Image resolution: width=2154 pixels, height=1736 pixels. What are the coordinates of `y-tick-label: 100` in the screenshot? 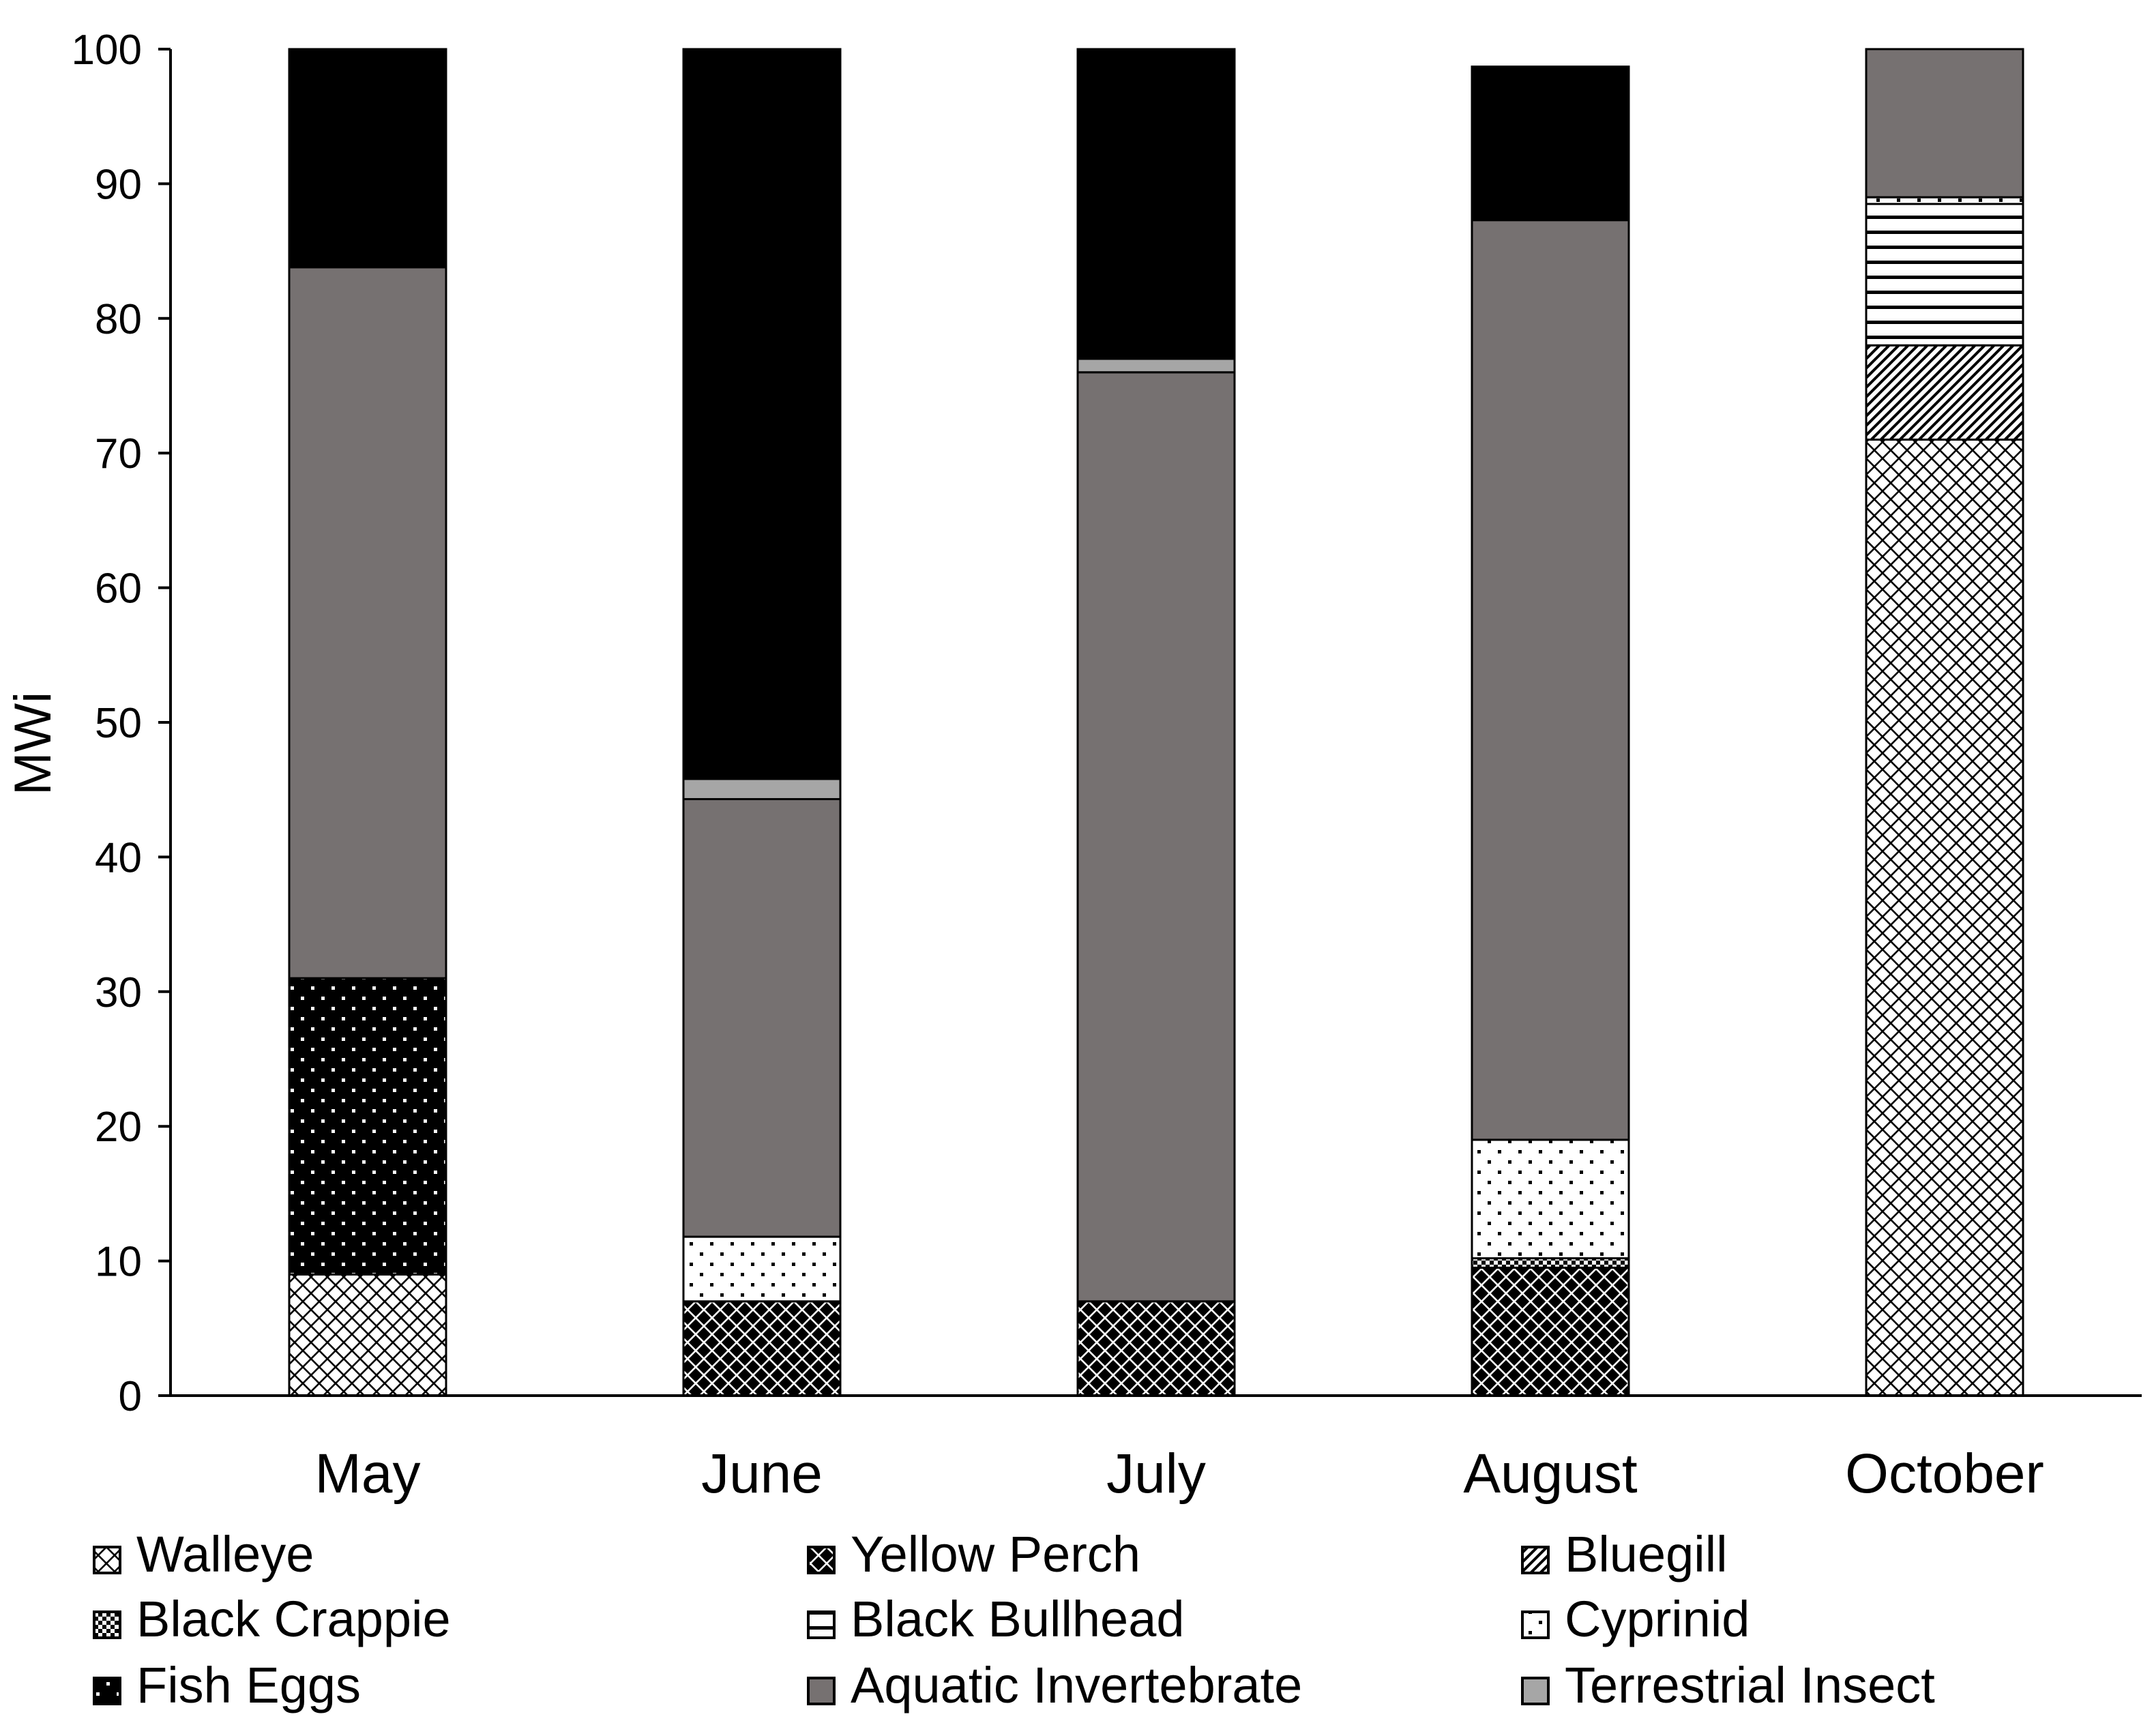 It's located at (107, 51).